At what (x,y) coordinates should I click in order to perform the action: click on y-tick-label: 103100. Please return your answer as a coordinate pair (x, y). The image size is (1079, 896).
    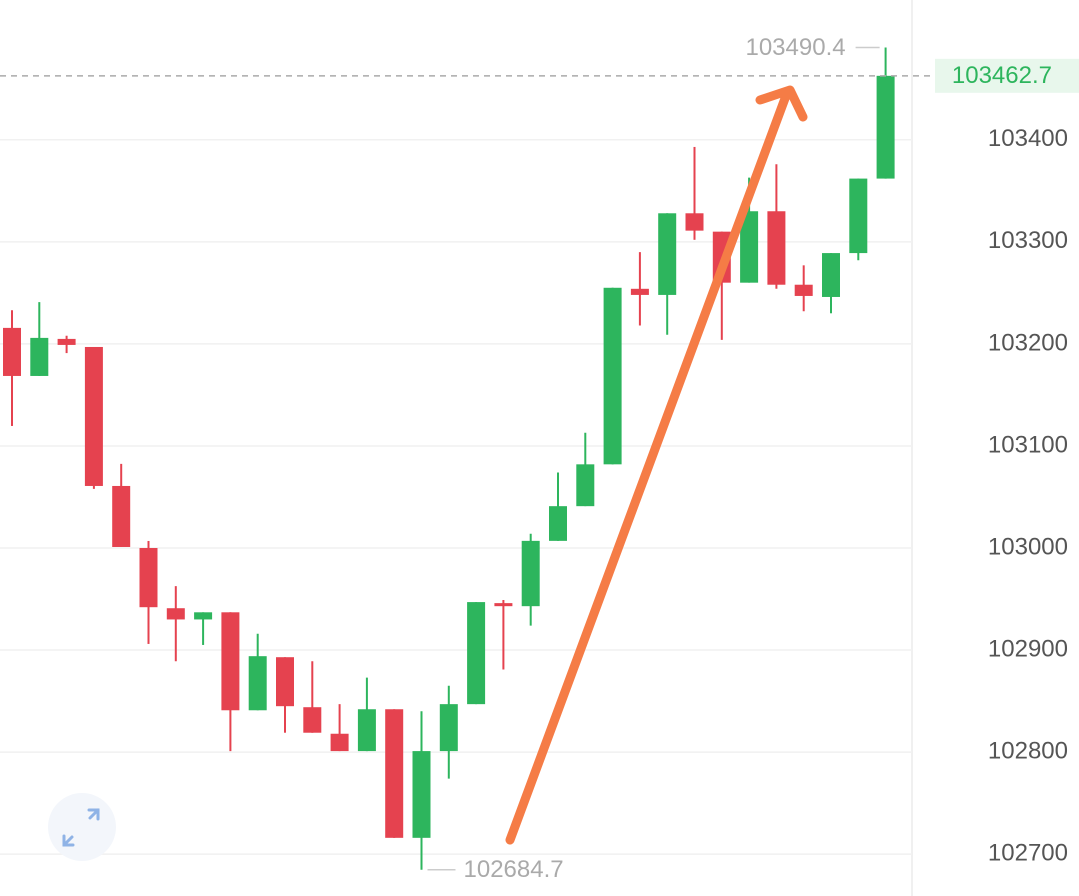
    Looking at the image, I should click on (1028, 444).